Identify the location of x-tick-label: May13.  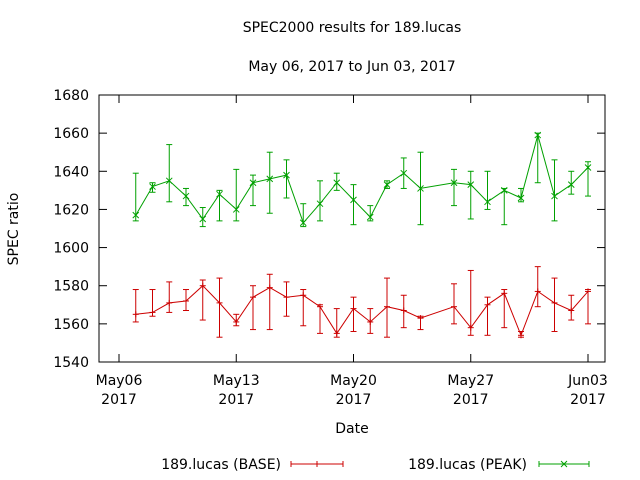
(236, 381).